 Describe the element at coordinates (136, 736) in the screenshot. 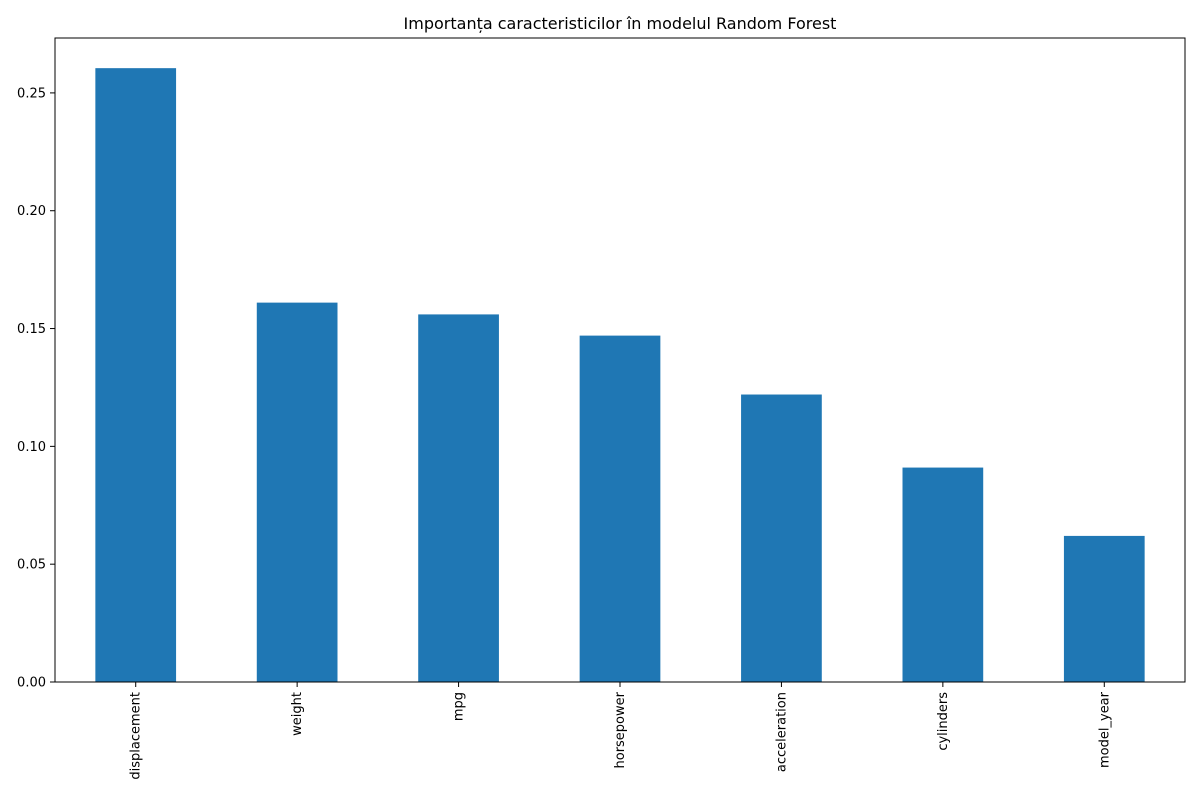

I see `x-tick-label-displacement: displacement` at that location.